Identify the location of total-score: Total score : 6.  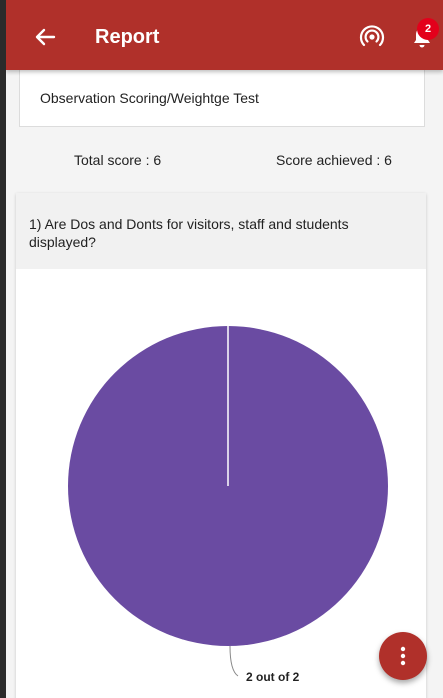
(118, 160).